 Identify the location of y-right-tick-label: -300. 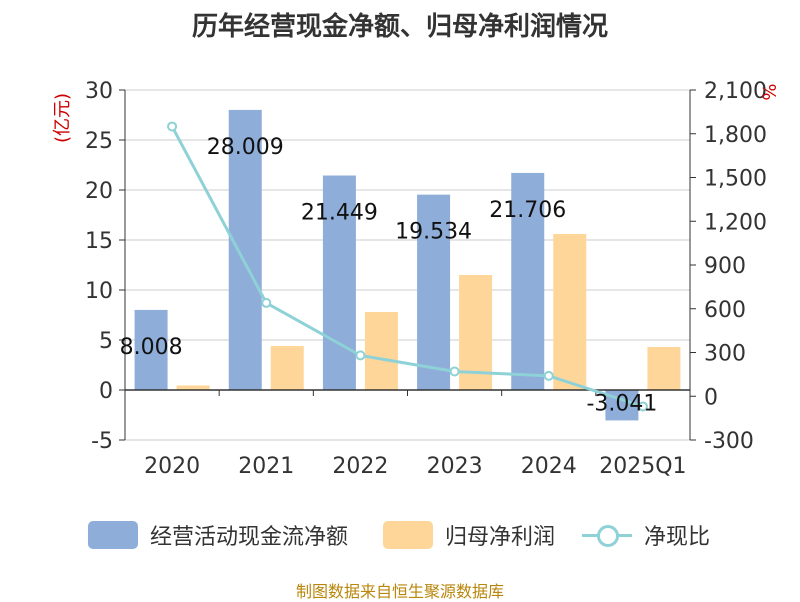
(729, 441).